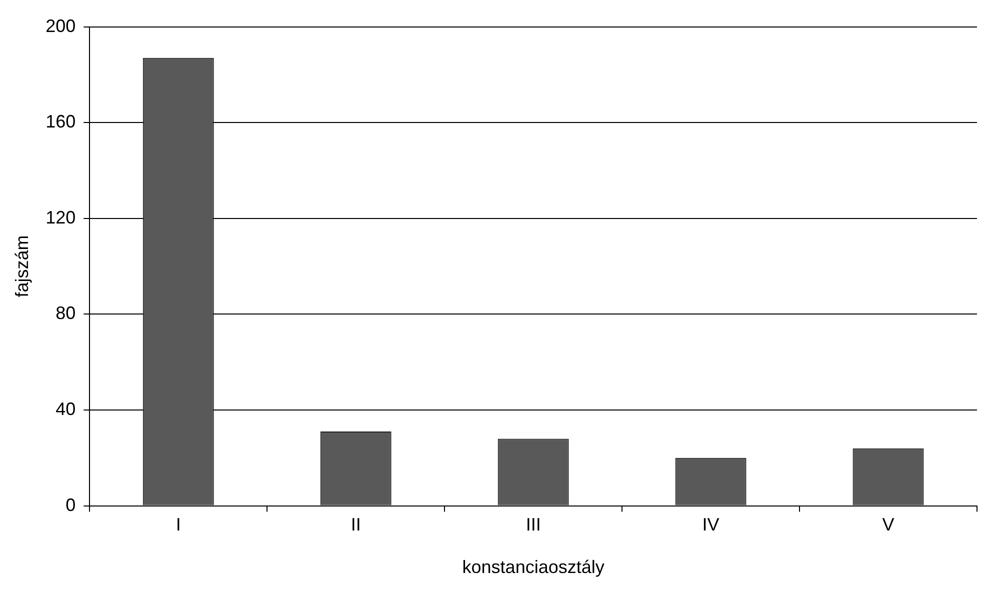 The width and height of the screenshot is (993, 591). What do you see at coordinates (61, 122) in the screenshot?
I see `y-tick-label: 160` at bounding box center [61, 122].